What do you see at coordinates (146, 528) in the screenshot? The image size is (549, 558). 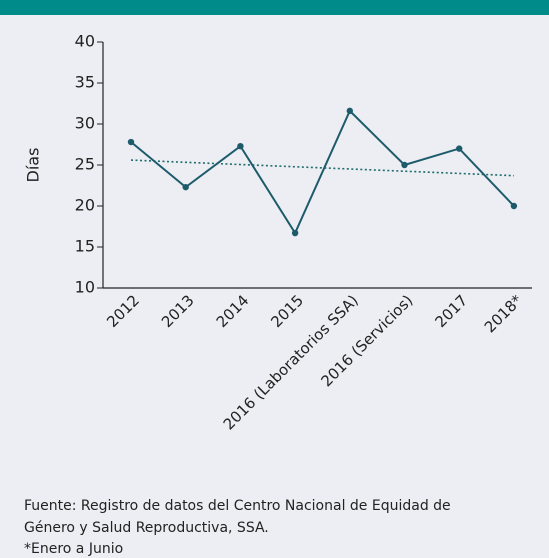 I see `note: Género y Salud Reproductiva, SSA.` at bounding box center [146, 528].